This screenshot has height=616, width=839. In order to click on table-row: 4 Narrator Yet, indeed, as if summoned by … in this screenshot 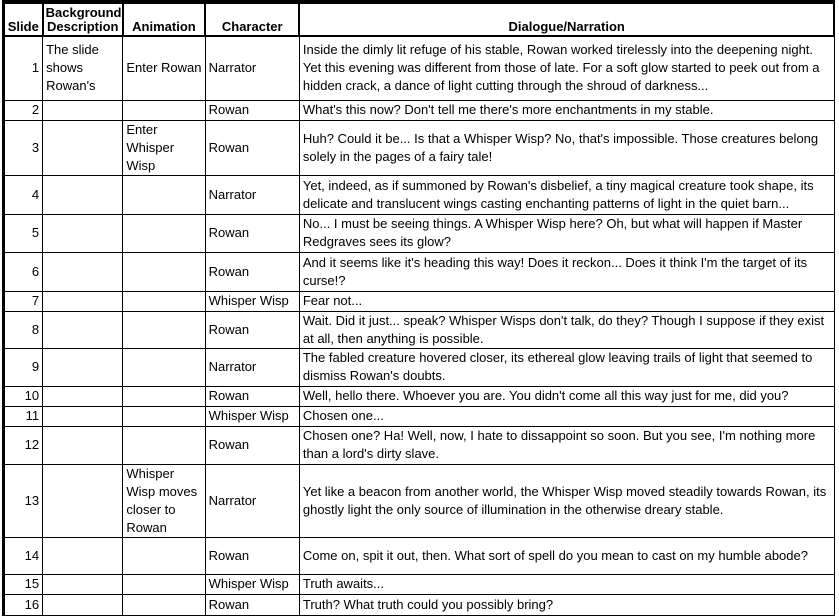, I will do `click(418, 194)`.